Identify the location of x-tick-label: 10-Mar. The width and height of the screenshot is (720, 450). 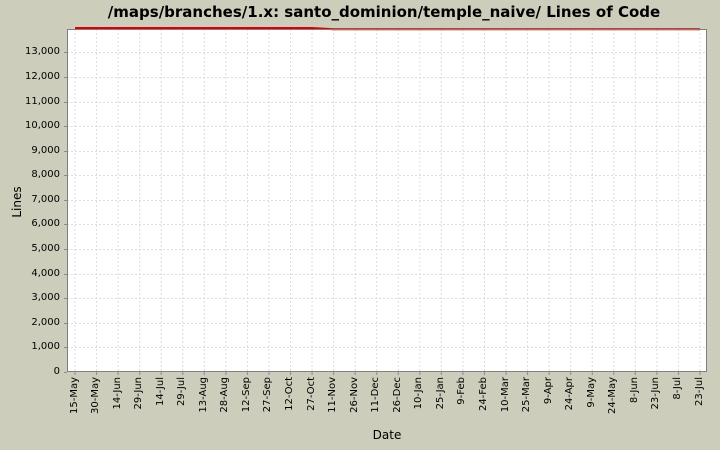
(505, 395).